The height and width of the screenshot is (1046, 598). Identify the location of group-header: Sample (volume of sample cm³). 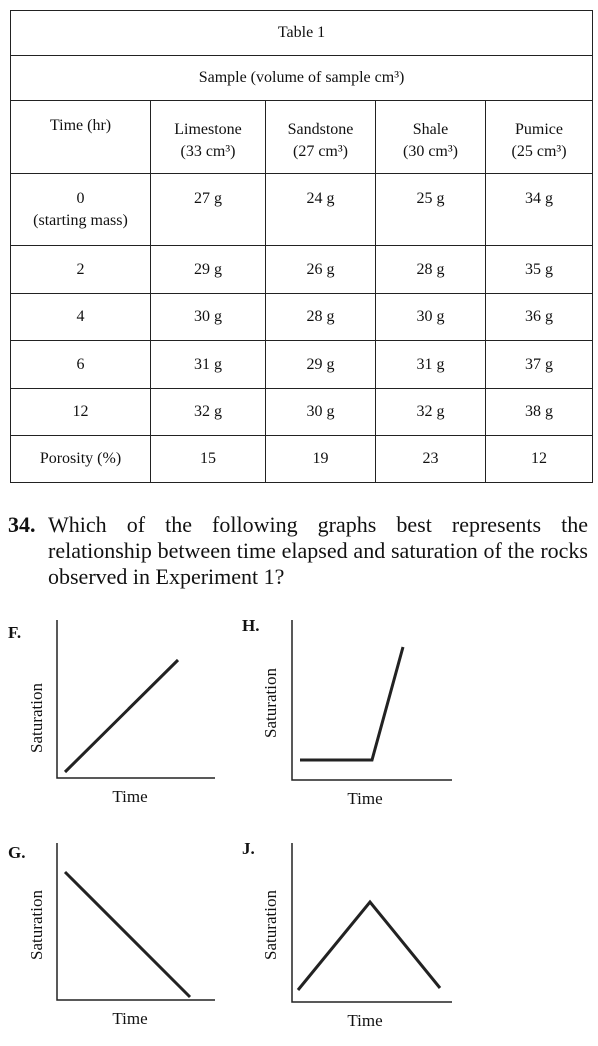
(301, 78).